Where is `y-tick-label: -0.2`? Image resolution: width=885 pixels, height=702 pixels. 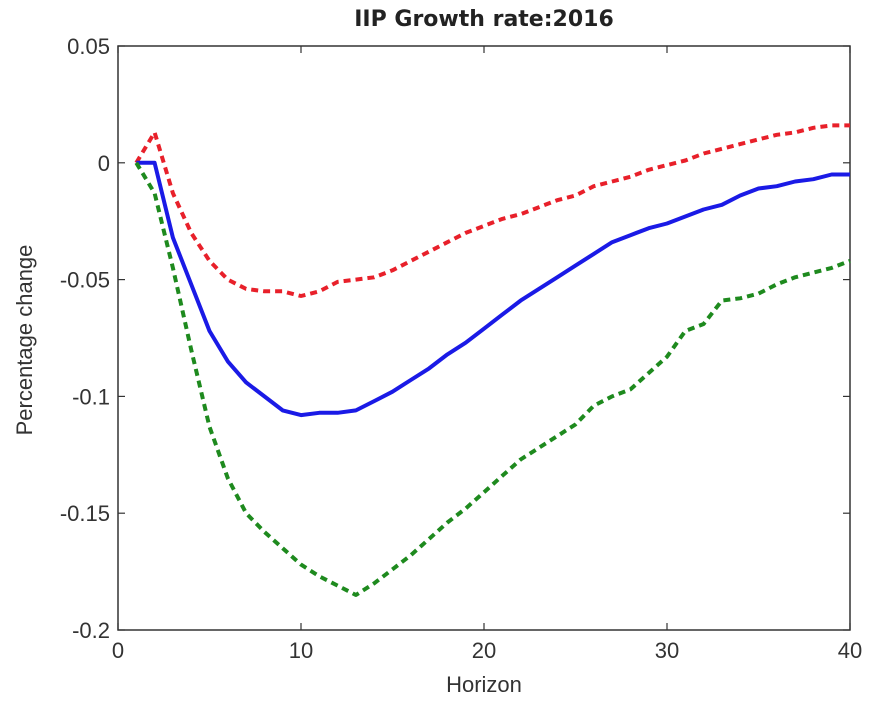
y-tick-label: -0.2 is located at coordinates (91, 630).